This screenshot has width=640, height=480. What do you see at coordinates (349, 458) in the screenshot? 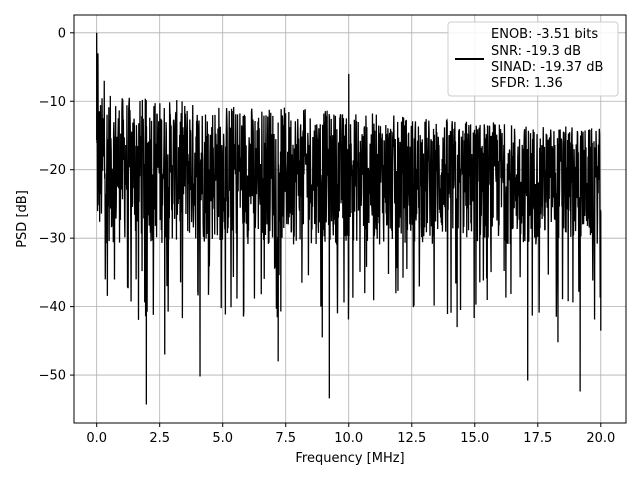
I see `x-axis-label: Frequency [MHz]` at bounding box center [349, 458].